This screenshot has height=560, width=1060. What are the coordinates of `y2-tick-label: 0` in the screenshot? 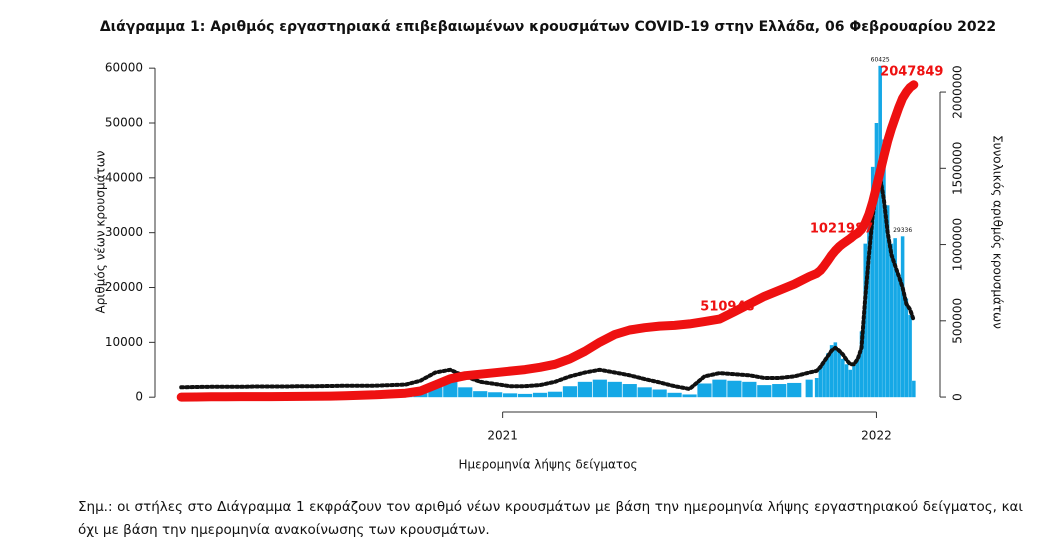 It's located at (958, 397).